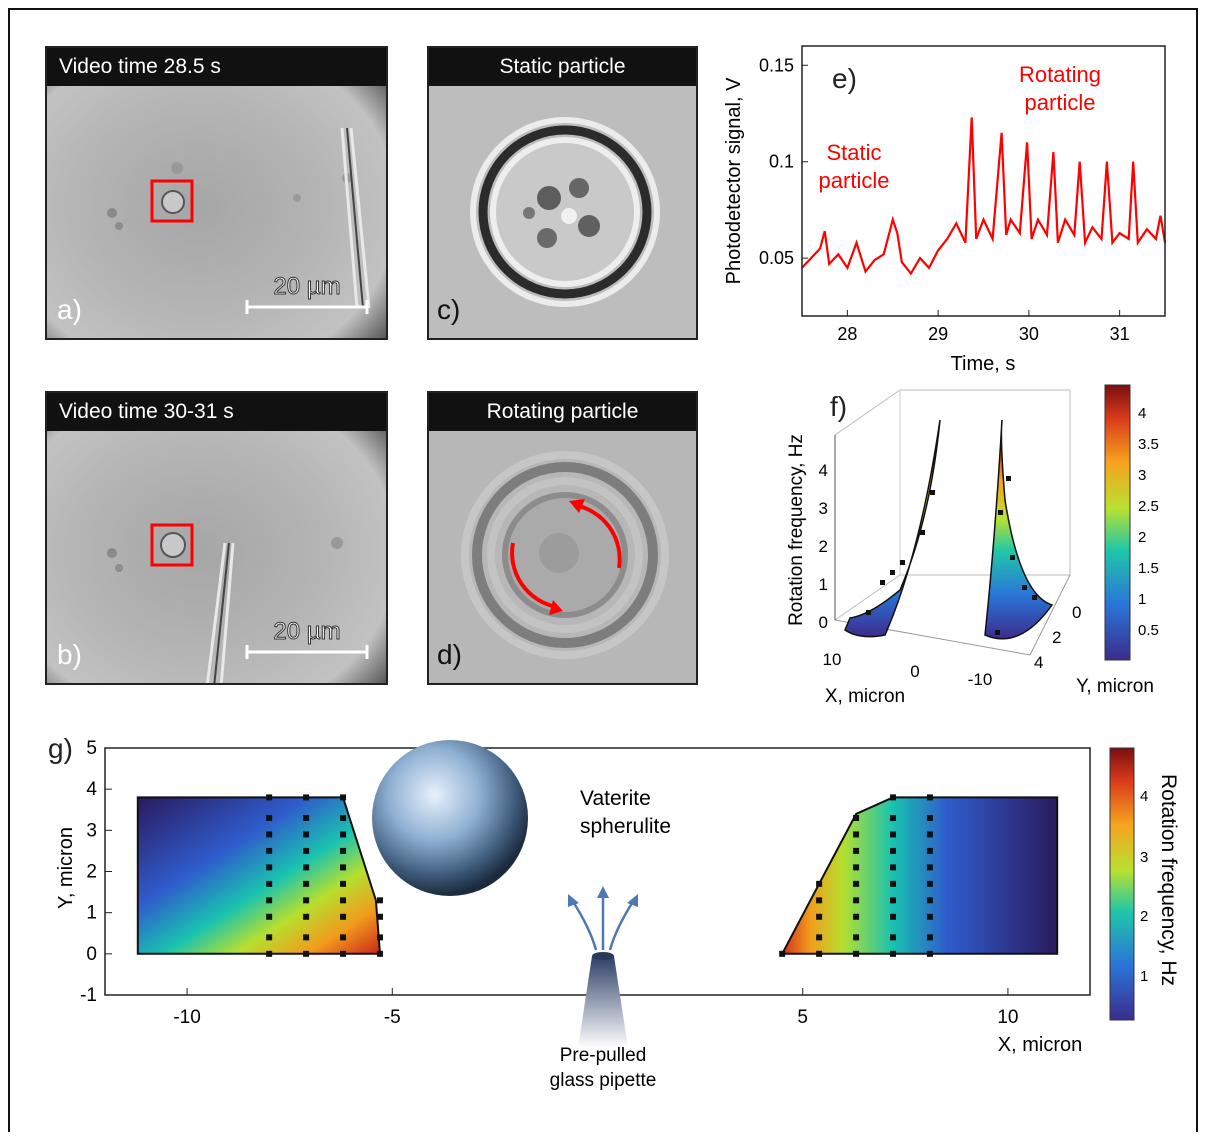 Image resolution: width=1212 pixels, height=1137 pixels. What do you see at coordinates (832, 659) in the screenshot?
I see `svg-text: 10` at bounding box center [832, 659].